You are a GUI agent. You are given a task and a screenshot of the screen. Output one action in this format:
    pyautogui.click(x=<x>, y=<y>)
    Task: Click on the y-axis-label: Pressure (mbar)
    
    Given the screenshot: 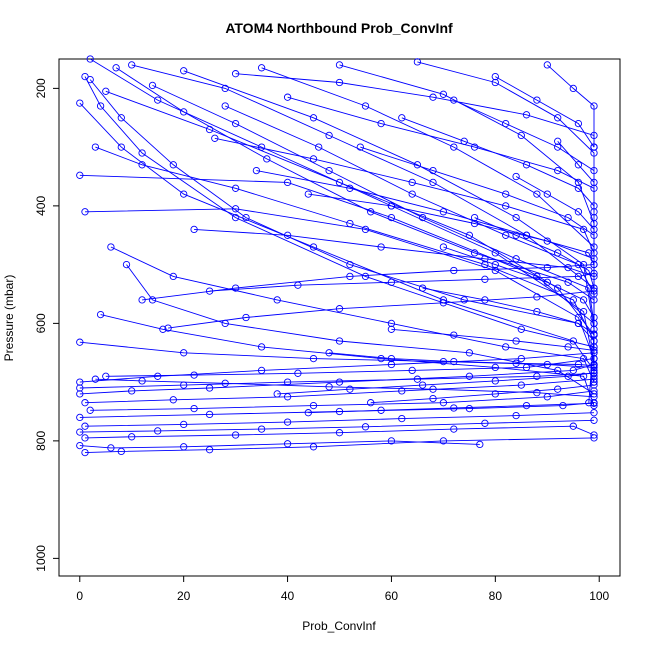 What is the action you would take?
    pyautogui.click(x=9, y=318)
    